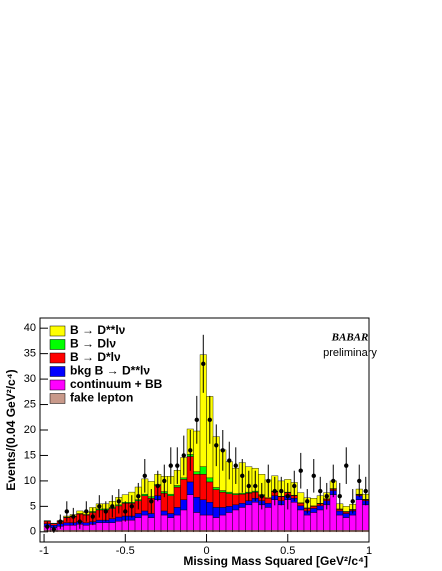 The height and width of the screenshot is (571, 442). I want to click on legend-label: B → Dlν, so click(93, 344).